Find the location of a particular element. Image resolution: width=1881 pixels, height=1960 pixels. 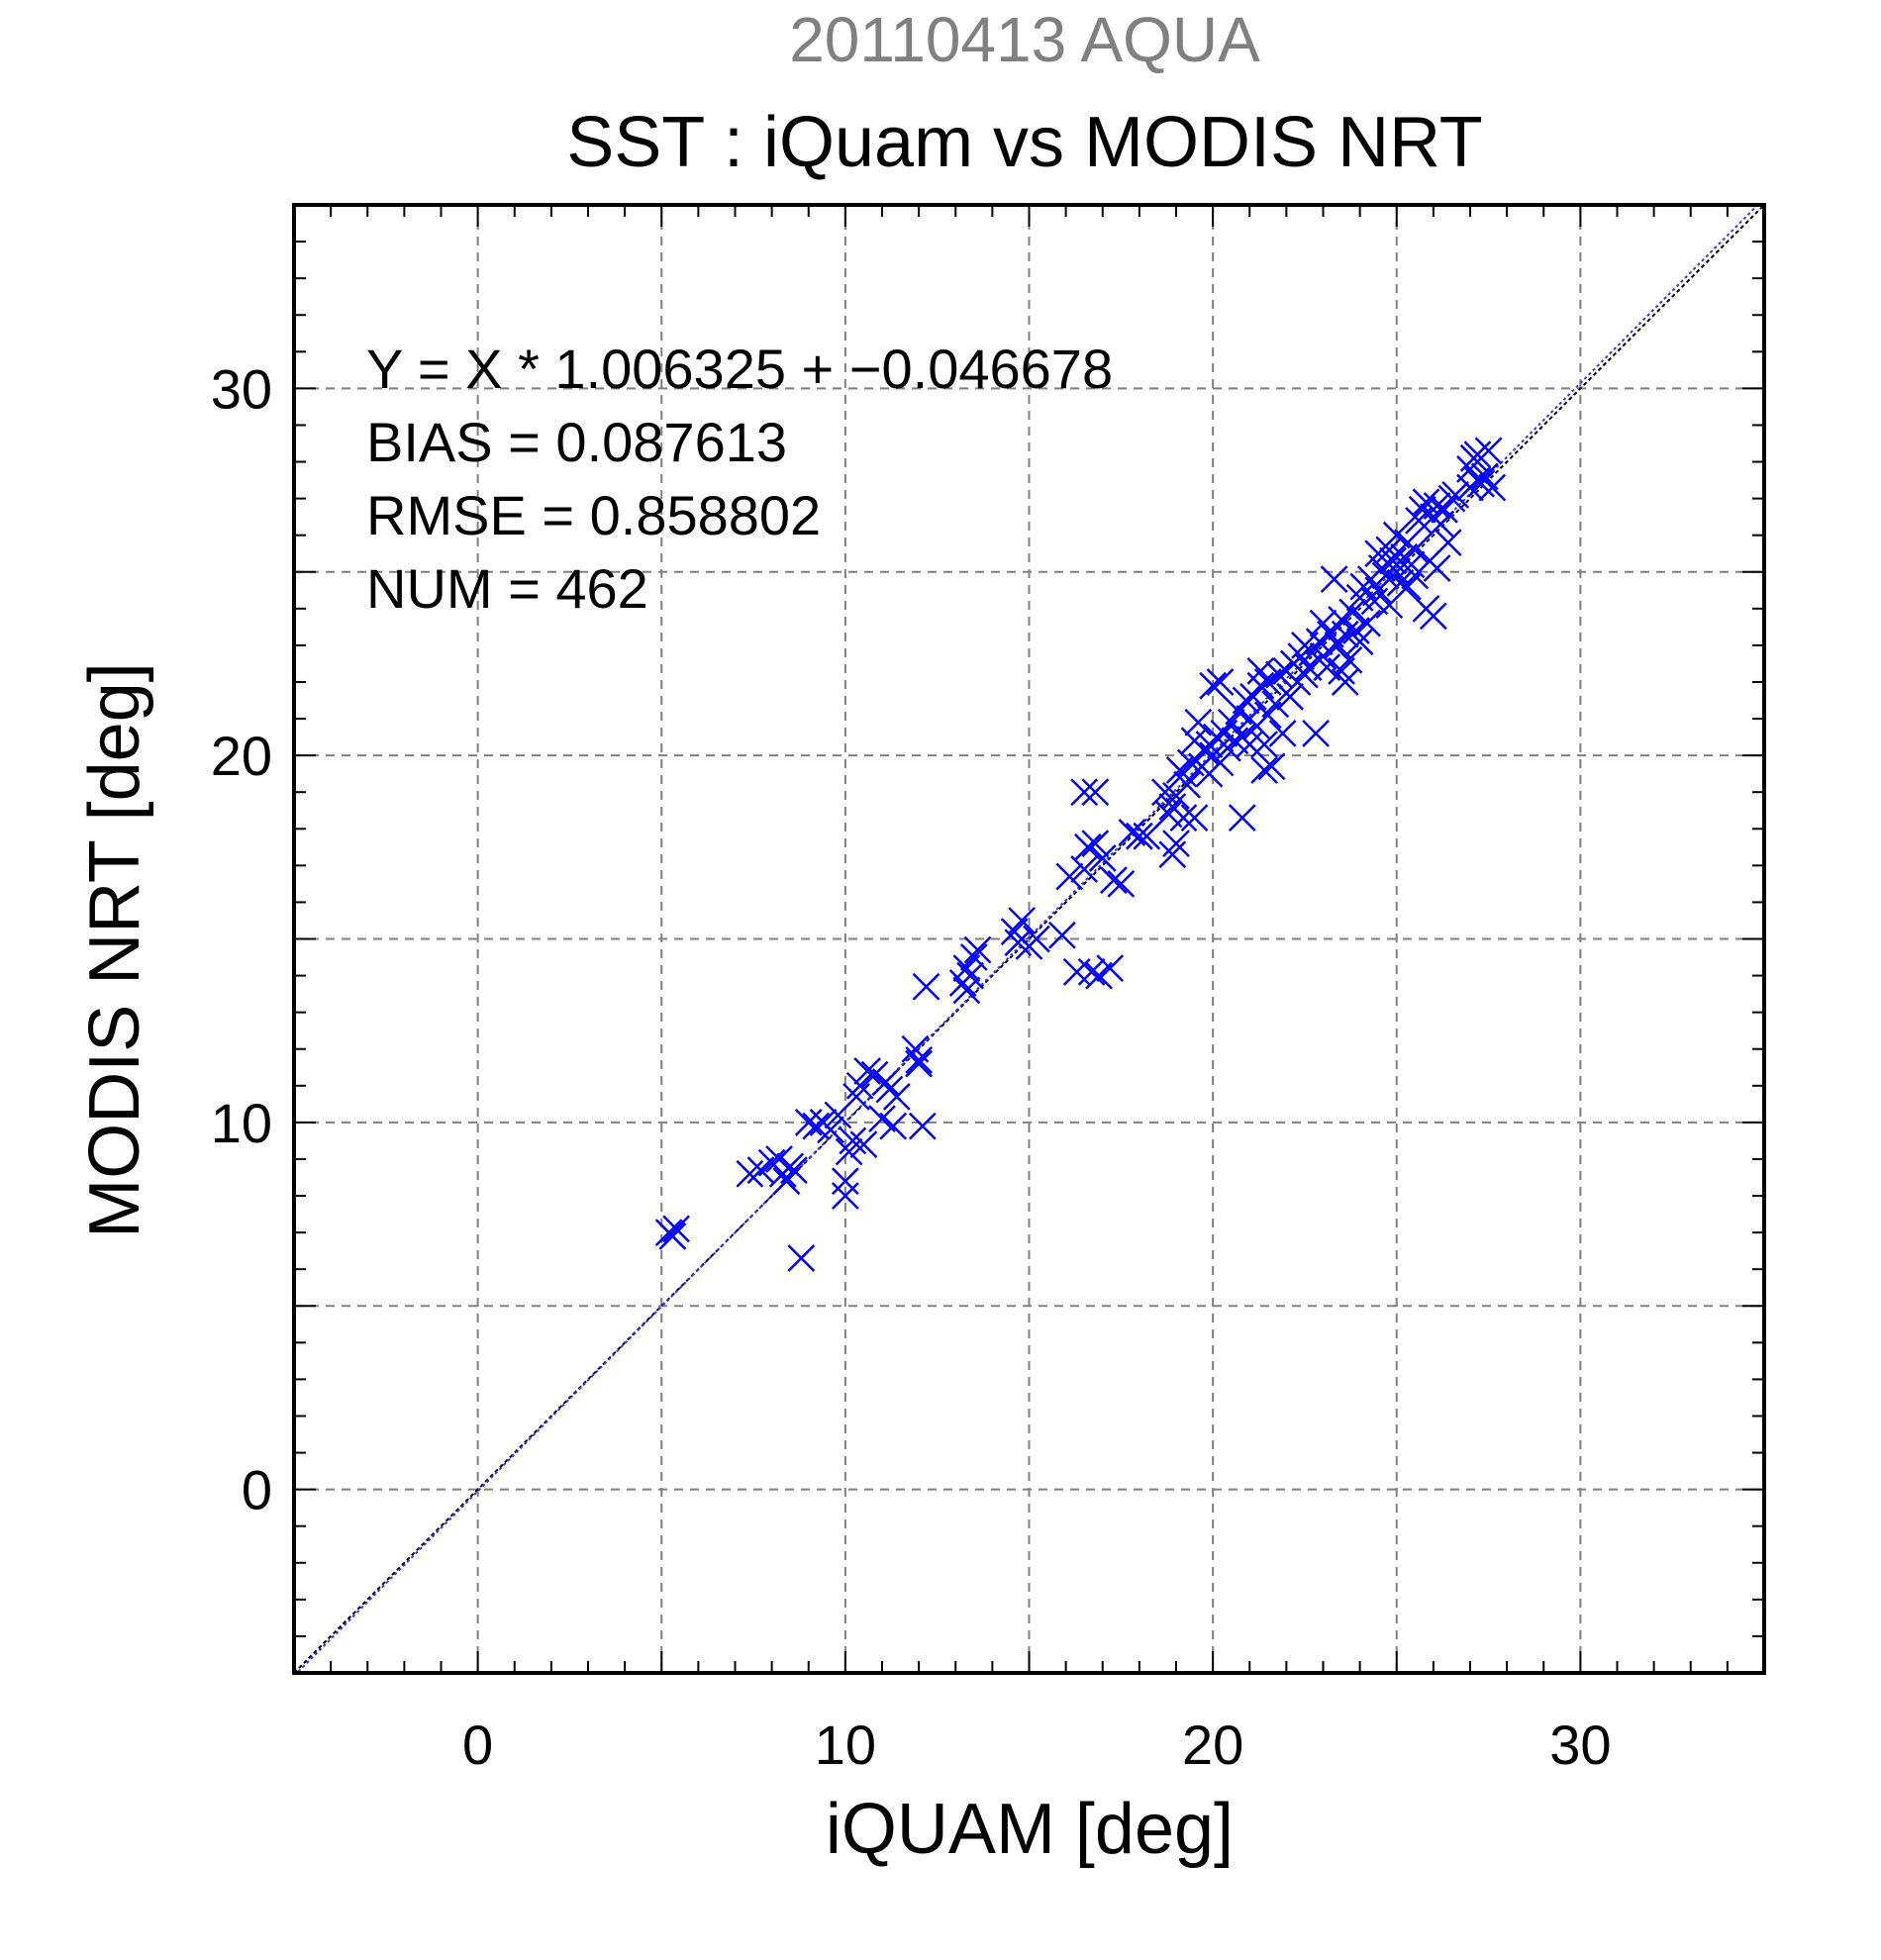

x-tick-label: 30 is located at coordinates (1580, 1745).